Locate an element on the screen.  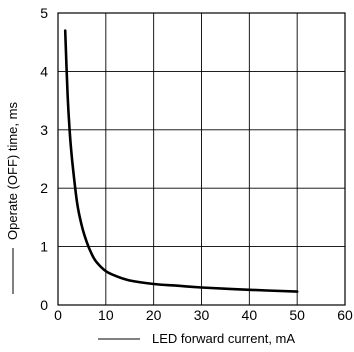
x-tick-label: 50 is located at coordinates (297, 315).